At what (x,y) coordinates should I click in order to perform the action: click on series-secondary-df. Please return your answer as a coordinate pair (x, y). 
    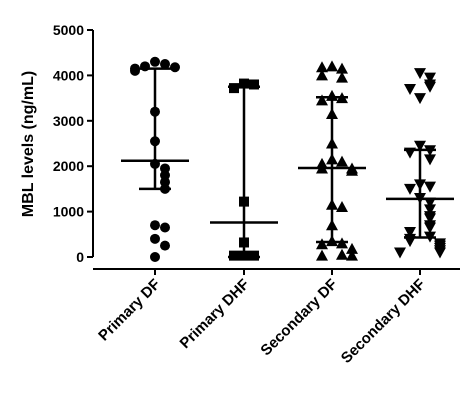
    Looking at the image, I should click on (332, 160).